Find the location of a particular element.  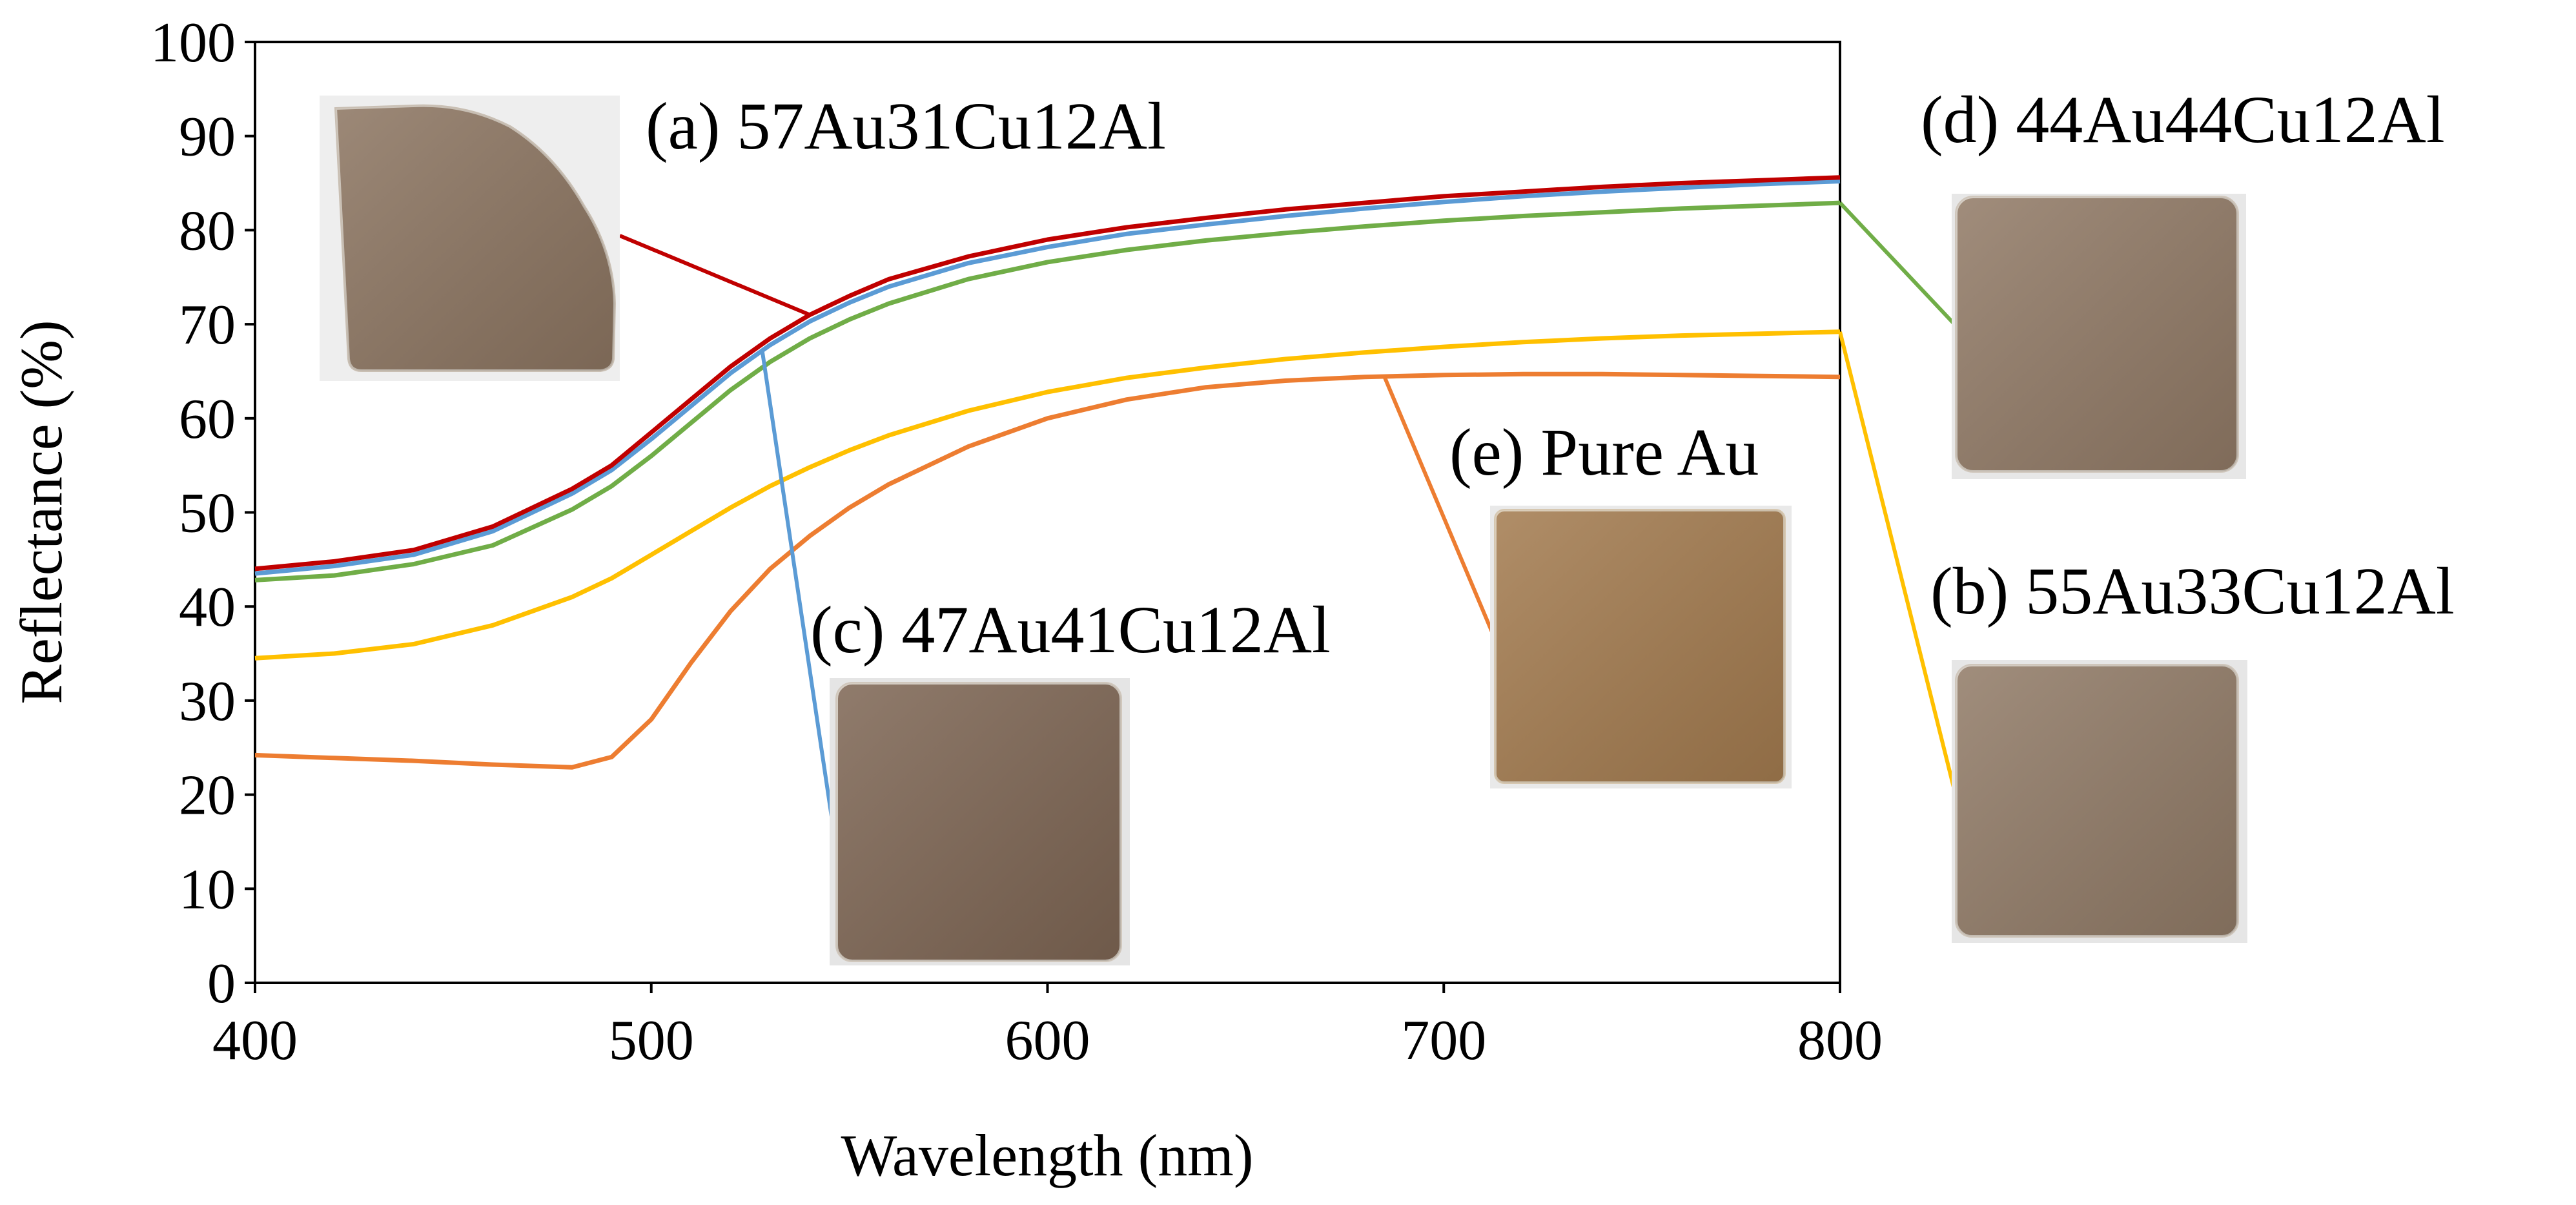

y-axis-title: Reflectance (%) is located at coordinates (41, 512).